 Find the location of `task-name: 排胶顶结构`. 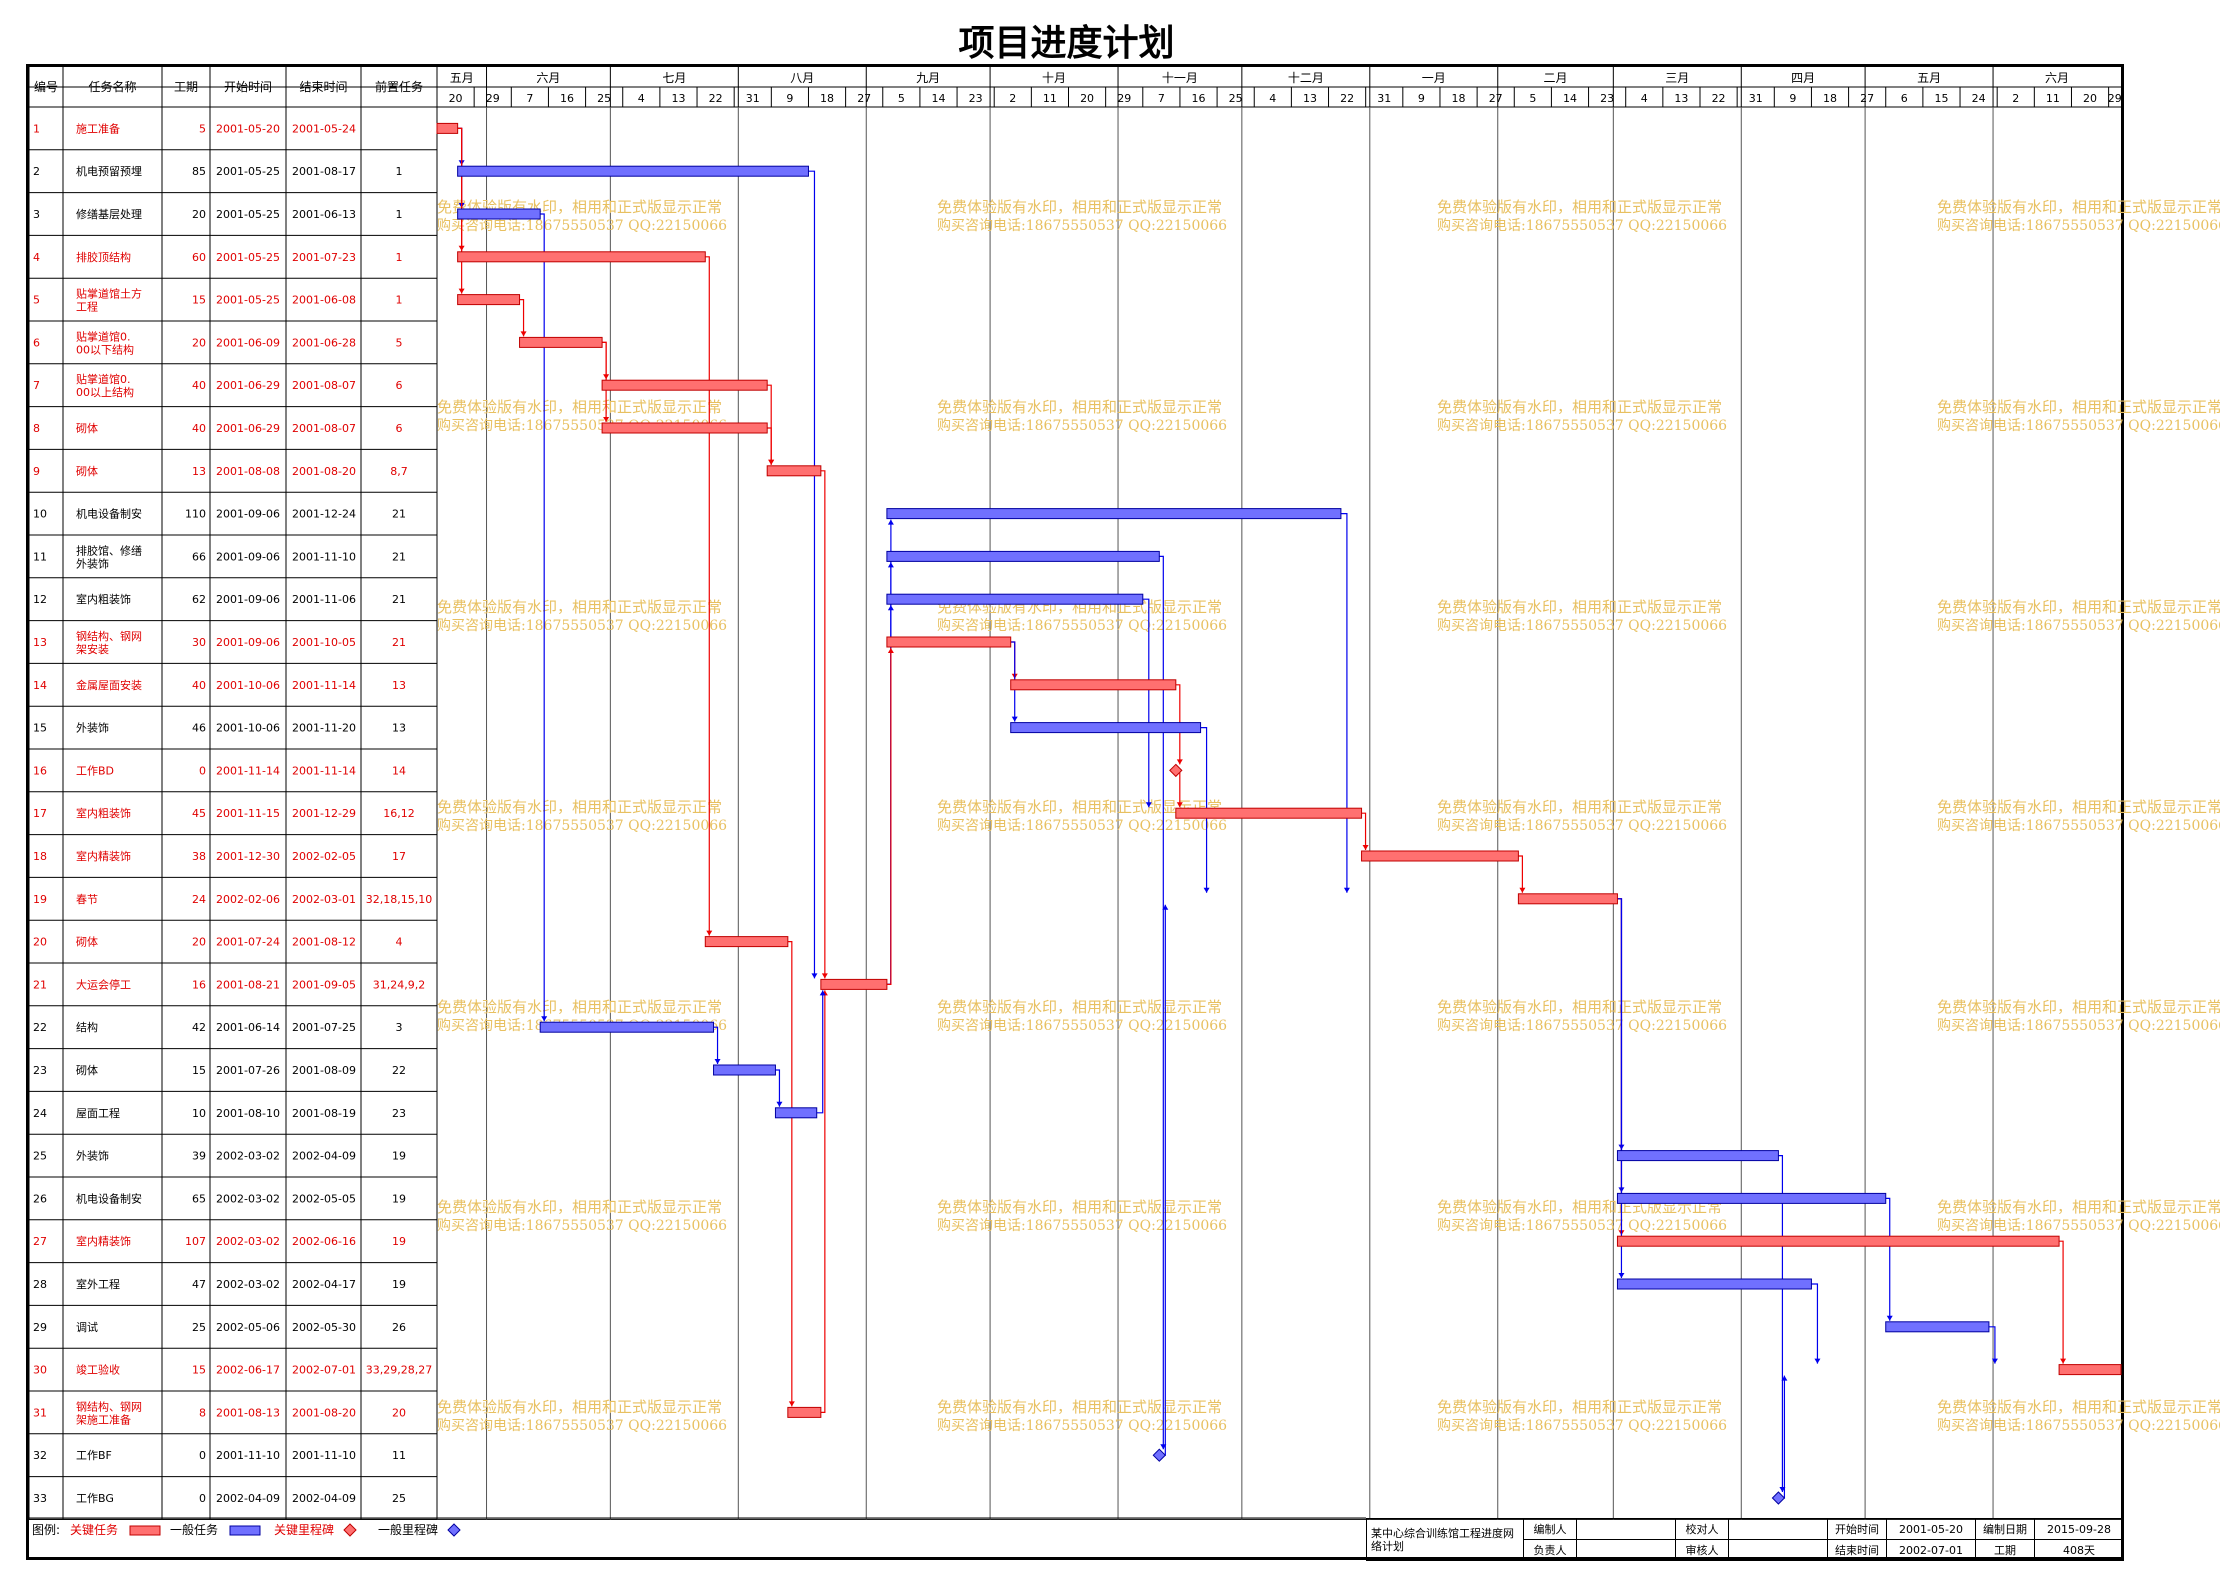

task-name: 排胶顶结构 is located at coordinates (103, 257).